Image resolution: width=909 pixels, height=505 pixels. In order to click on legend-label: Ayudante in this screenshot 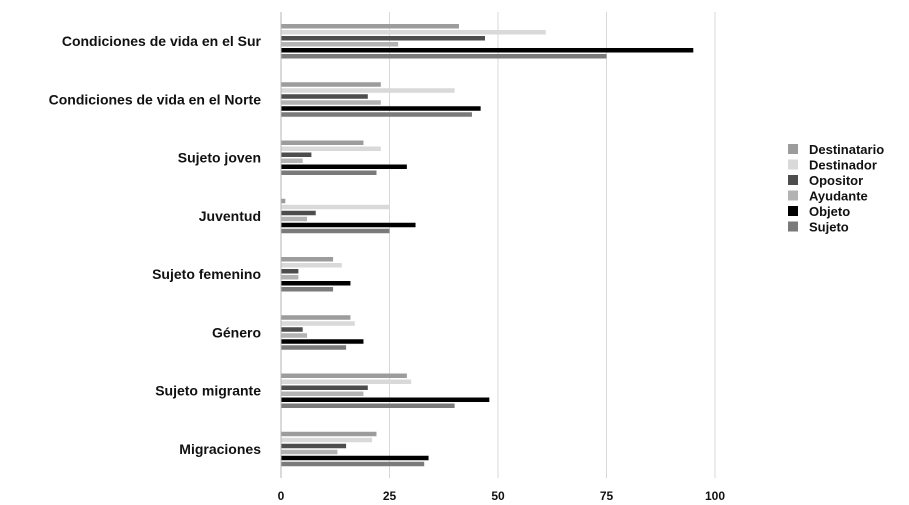, I will do `click(838, 196)`.